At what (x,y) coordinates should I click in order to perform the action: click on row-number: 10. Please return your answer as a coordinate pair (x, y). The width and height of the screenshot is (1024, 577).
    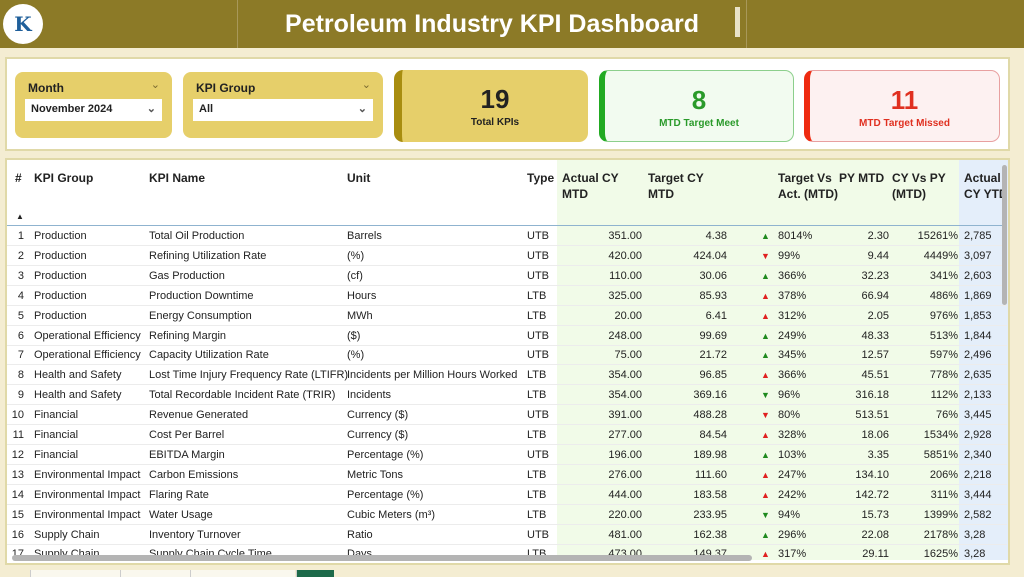
    Looking at the image, I should click on (17, 415).